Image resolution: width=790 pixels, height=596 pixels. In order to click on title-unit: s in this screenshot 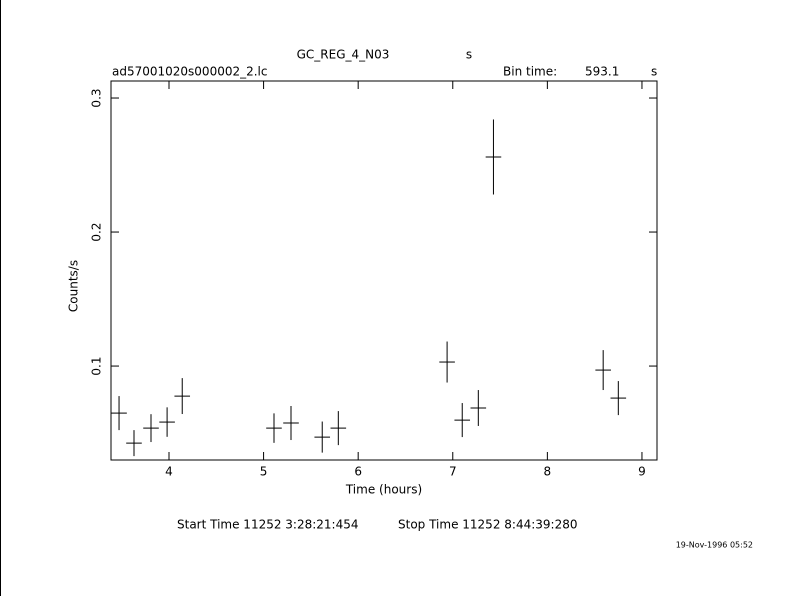, I will do `click(469, 55)`.